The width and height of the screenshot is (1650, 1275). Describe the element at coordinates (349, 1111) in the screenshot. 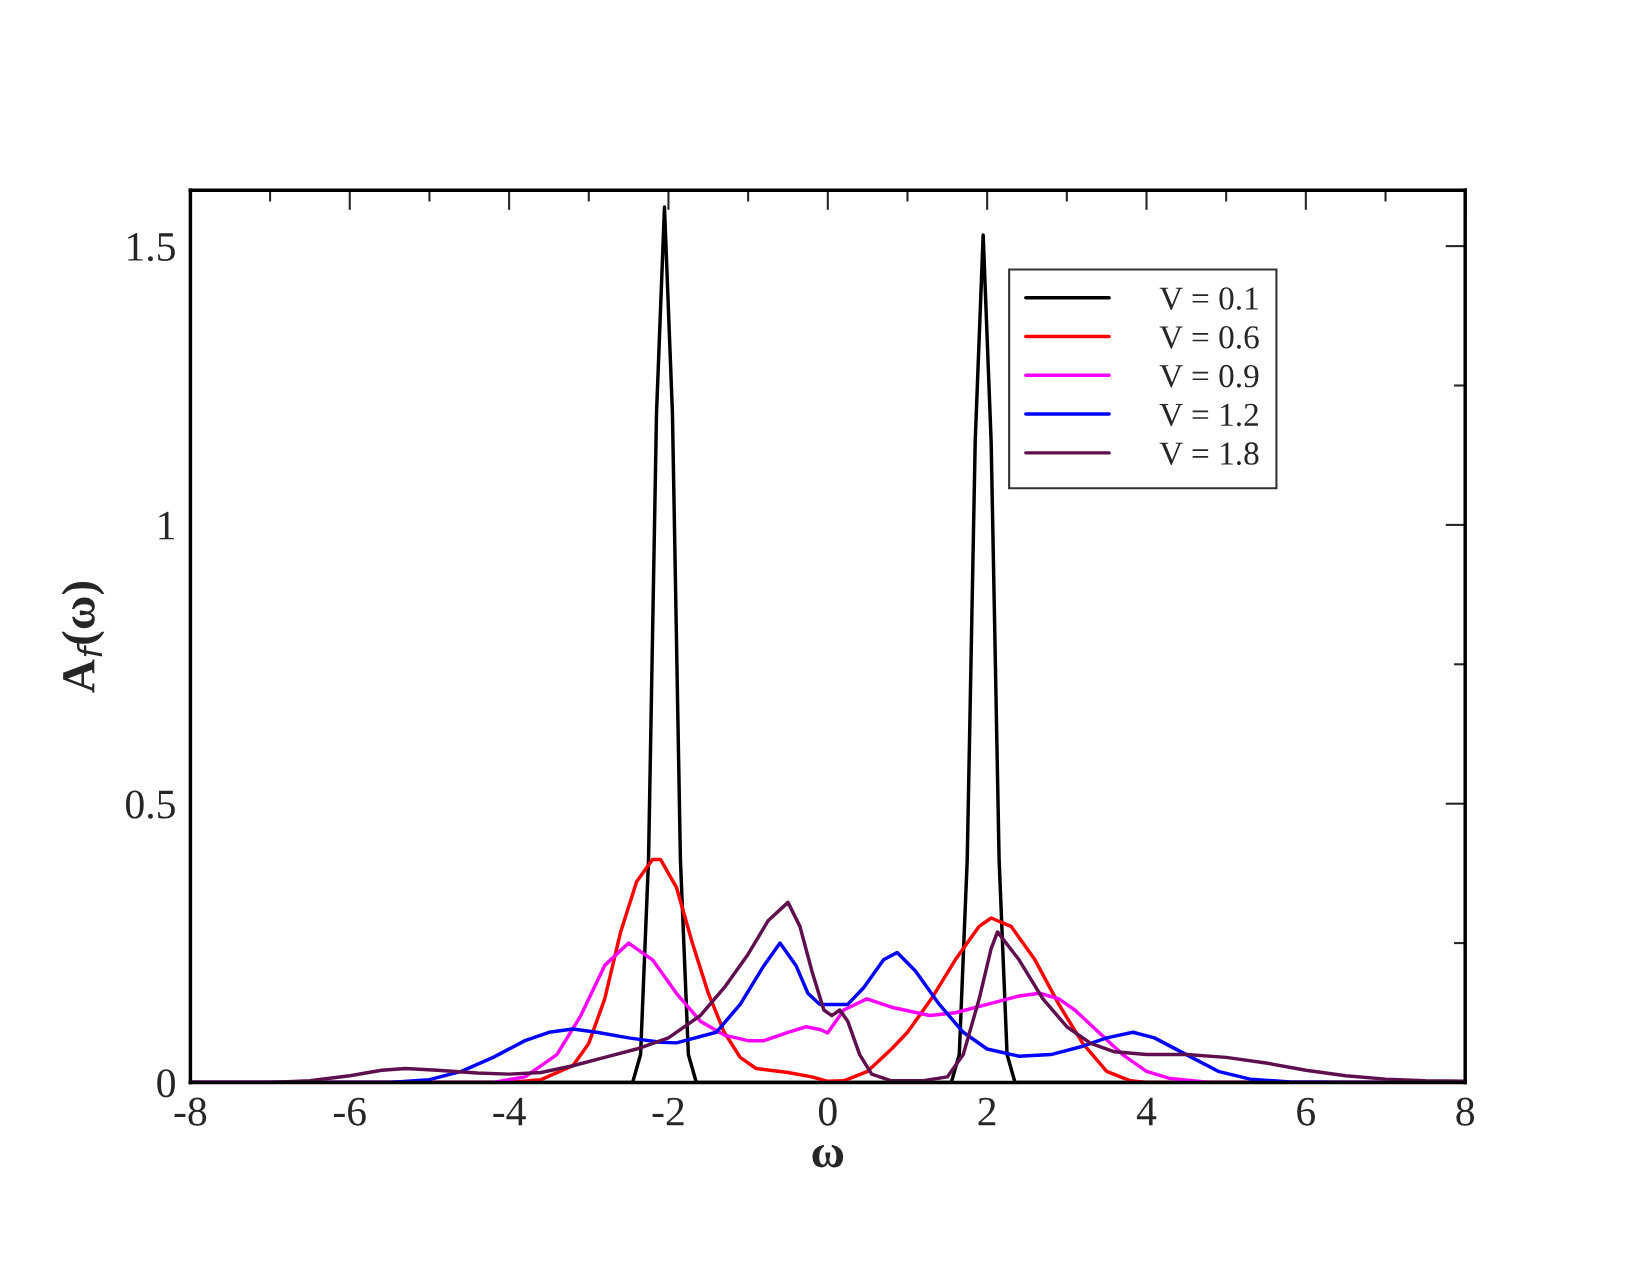

I see `x-tick-label: -6` at that location.